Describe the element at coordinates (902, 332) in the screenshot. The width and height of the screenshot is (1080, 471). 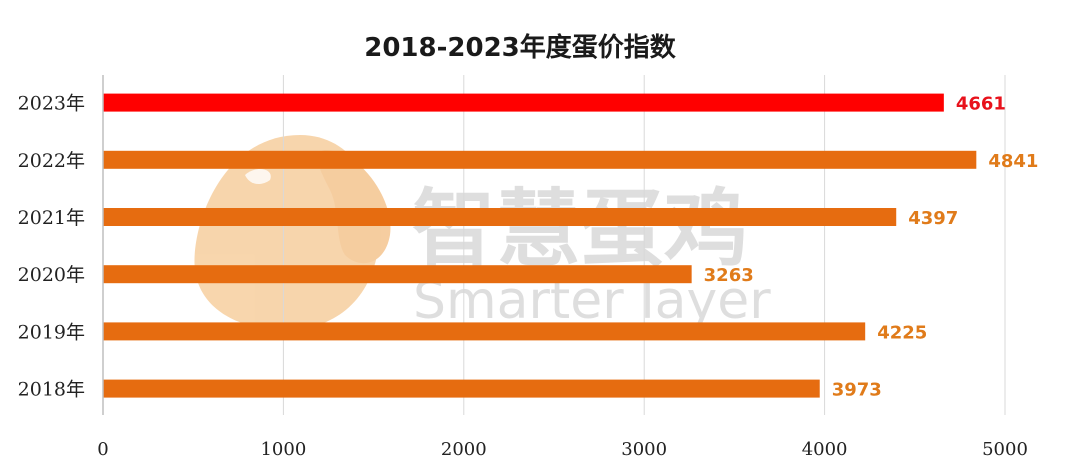
I see `value-label: 4225` at that location.